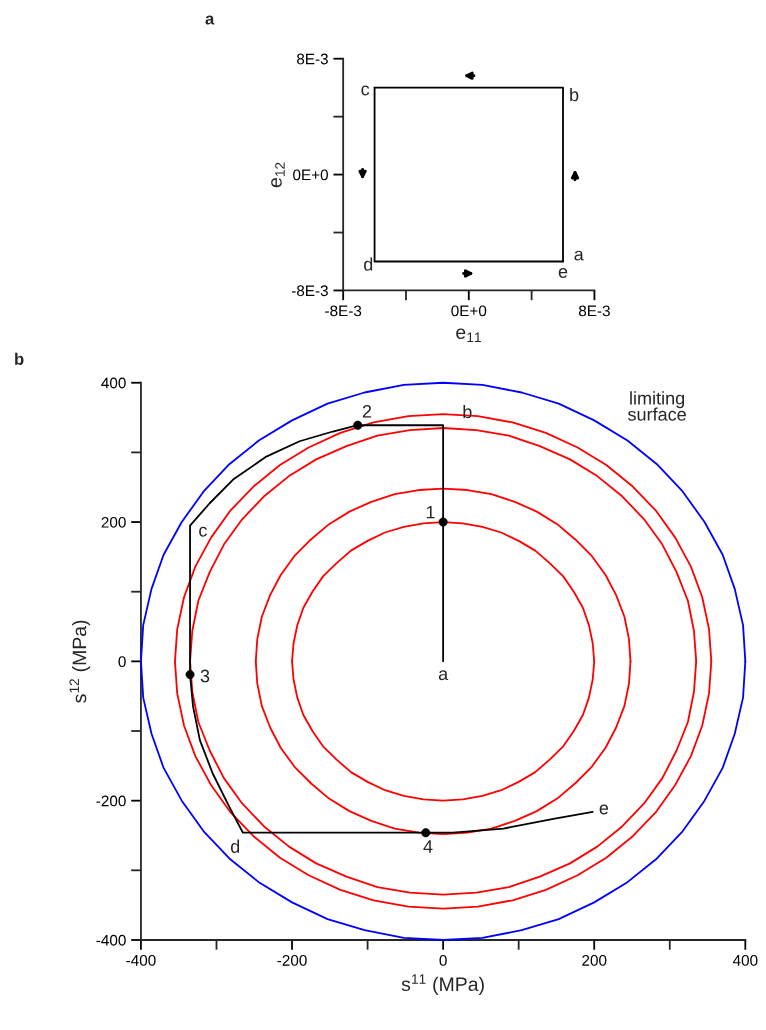 This screenshot has height=1030, width=766. I want to click on y-tick-label: 0, so click(122, 662).